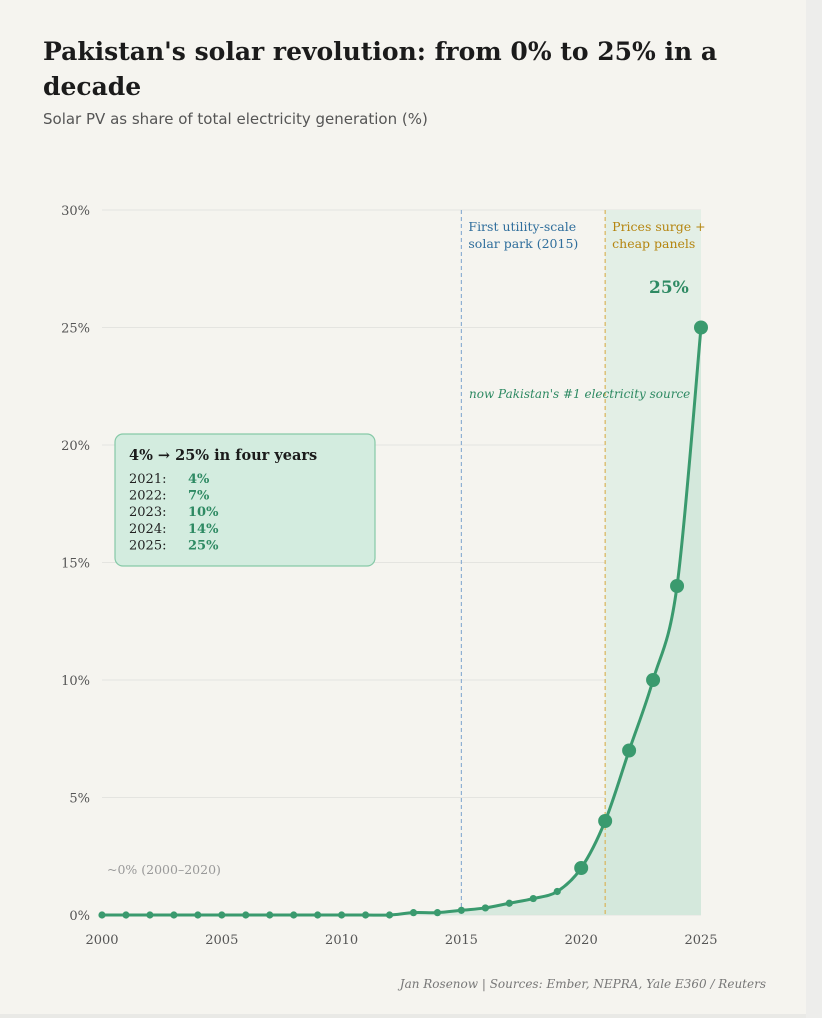 This screenshot has height=1018, width=822. What do you see at coordinates (221, 940) in the screenshot?
I see `x-tick-label: 2005` at bounding box center [221, 940].